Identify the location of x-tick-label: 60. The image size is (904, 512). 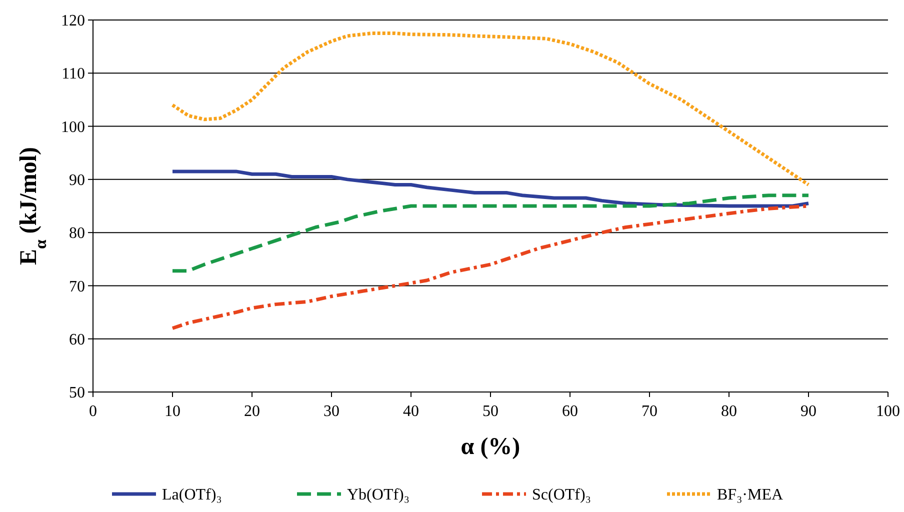
(570, 411).